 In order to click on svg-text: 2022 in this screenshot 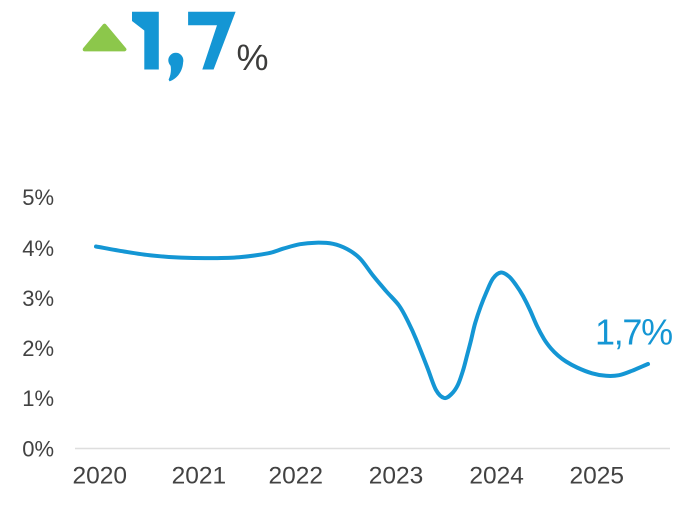, I will do `click(296, 476)`.